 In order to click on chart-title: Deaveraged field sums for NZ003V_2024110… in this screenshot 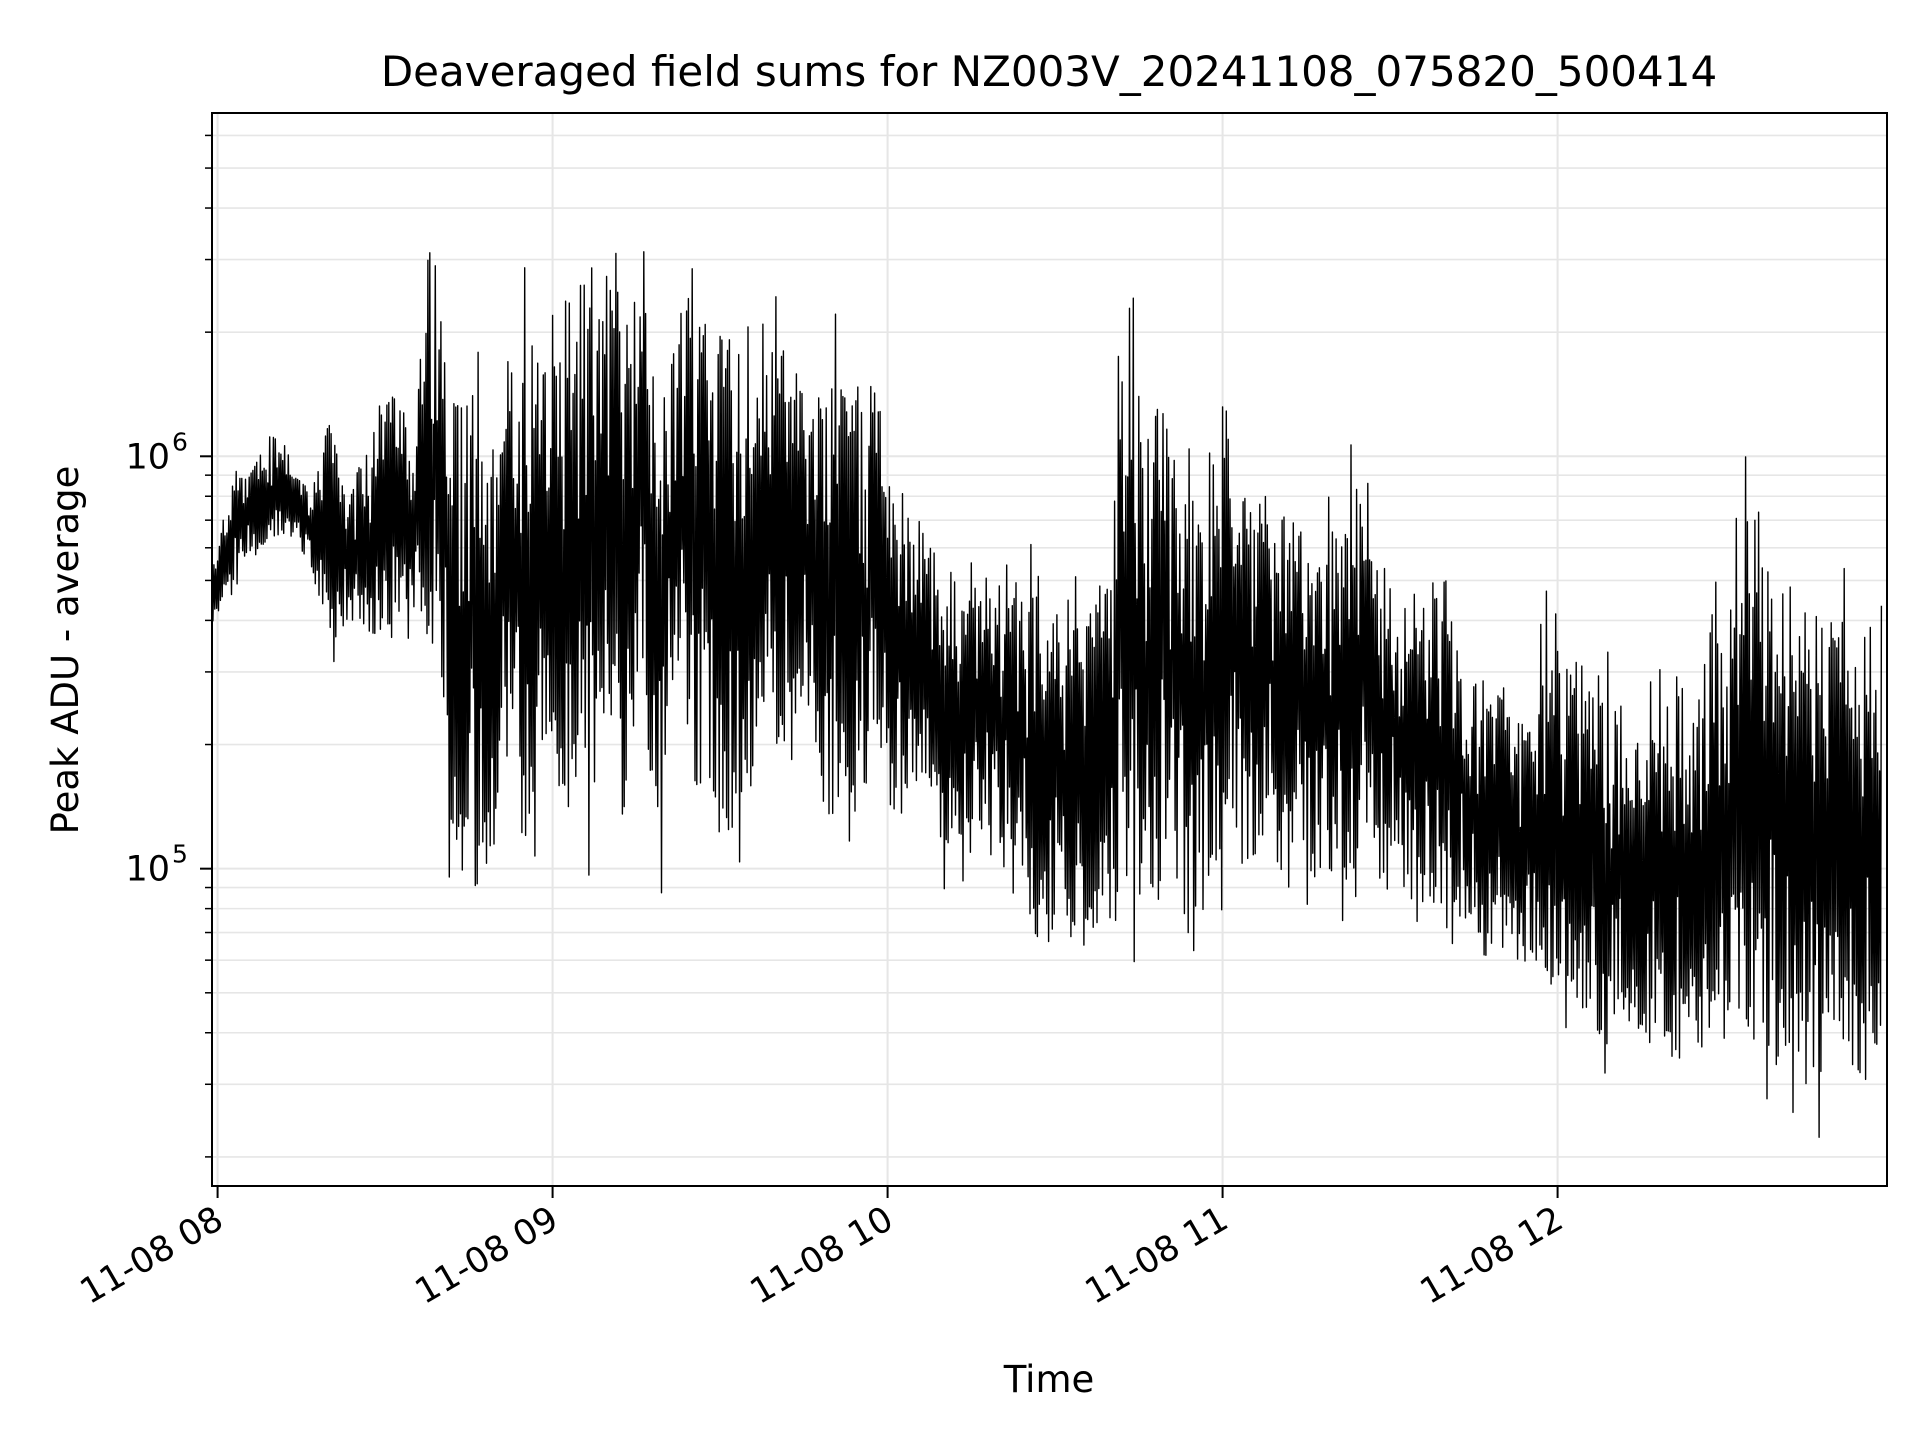, I will do `click(1049, 71)`.